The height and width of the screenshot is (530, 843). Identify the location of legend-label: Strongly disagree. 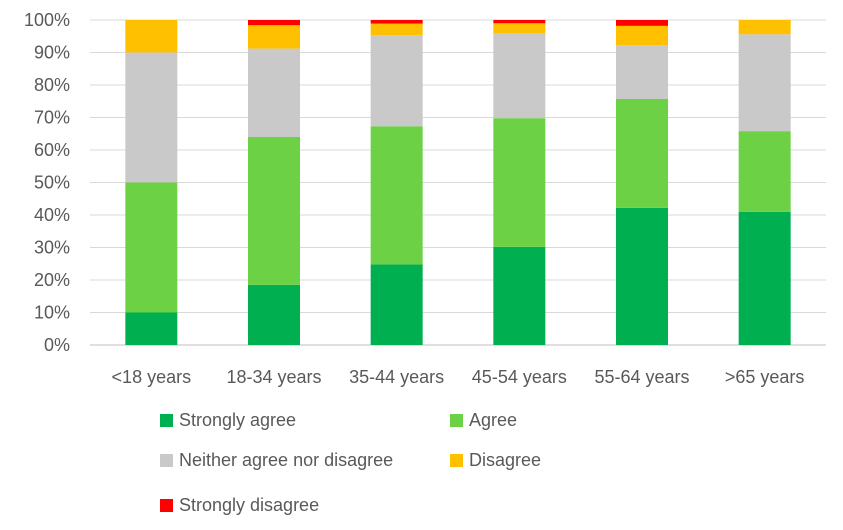
(249, 505).